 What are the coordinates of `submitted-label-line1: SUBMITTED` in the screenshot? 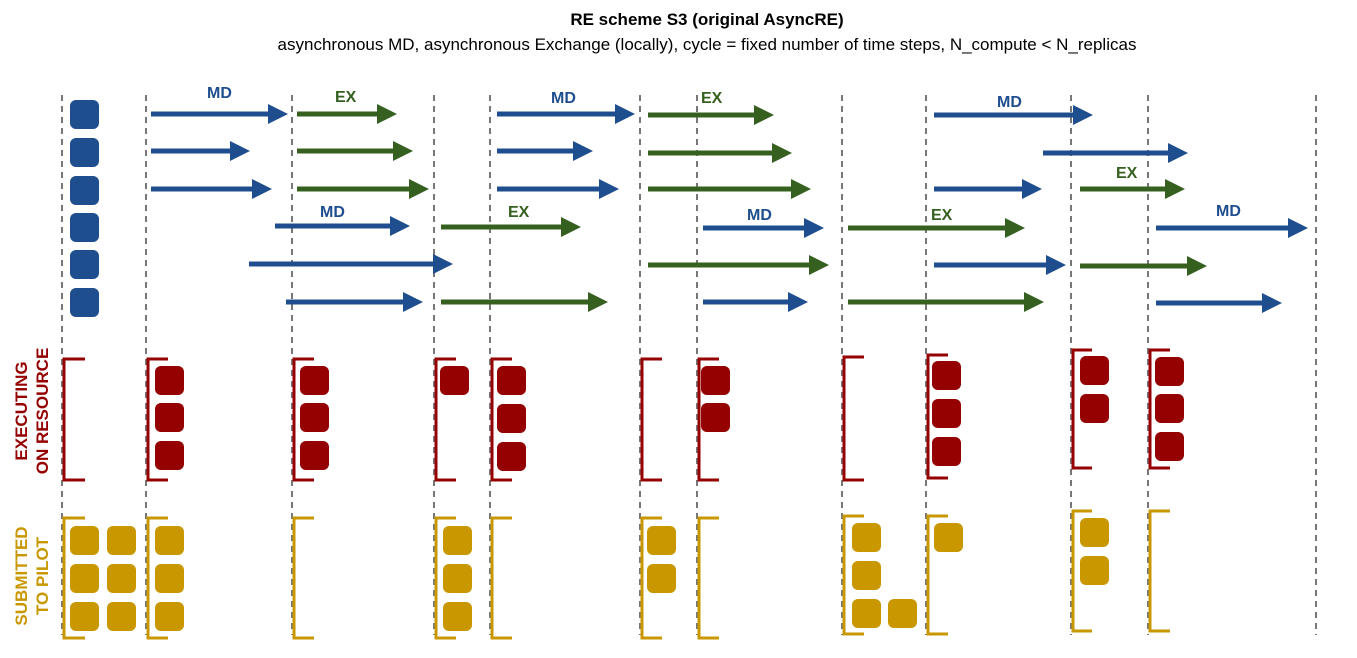 It's located at (21, 575).